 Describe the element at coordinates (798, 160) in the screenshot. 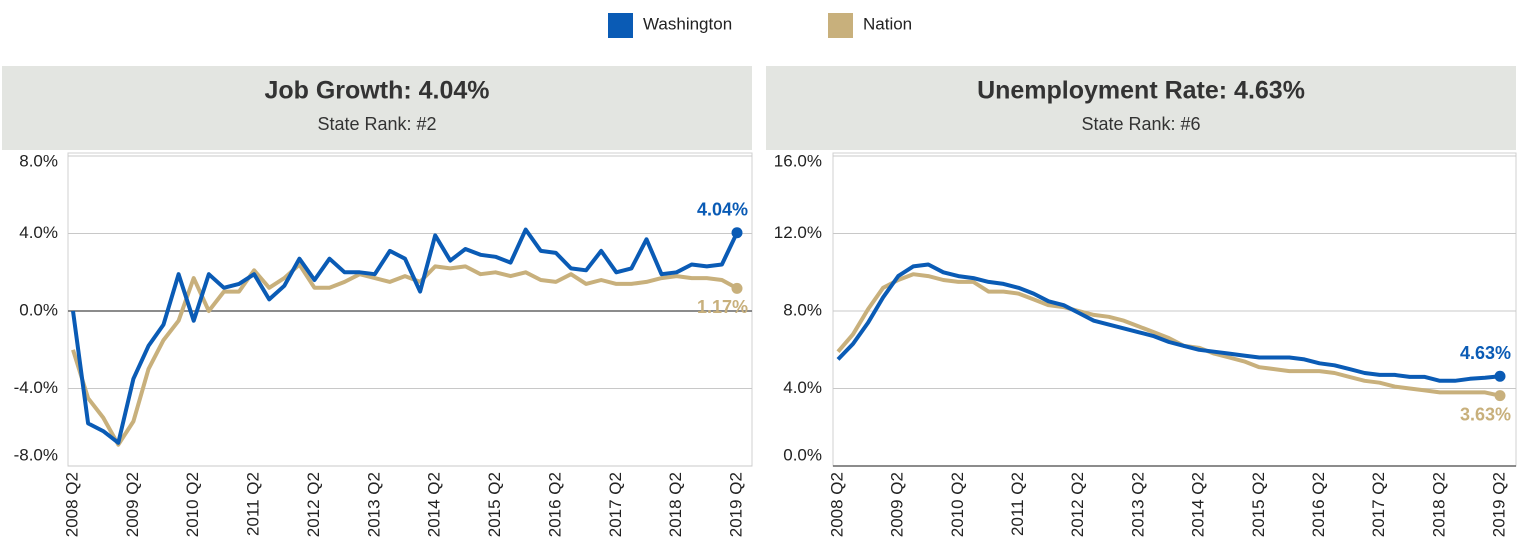

I see `y-tick-label: 16.0%` at that location.